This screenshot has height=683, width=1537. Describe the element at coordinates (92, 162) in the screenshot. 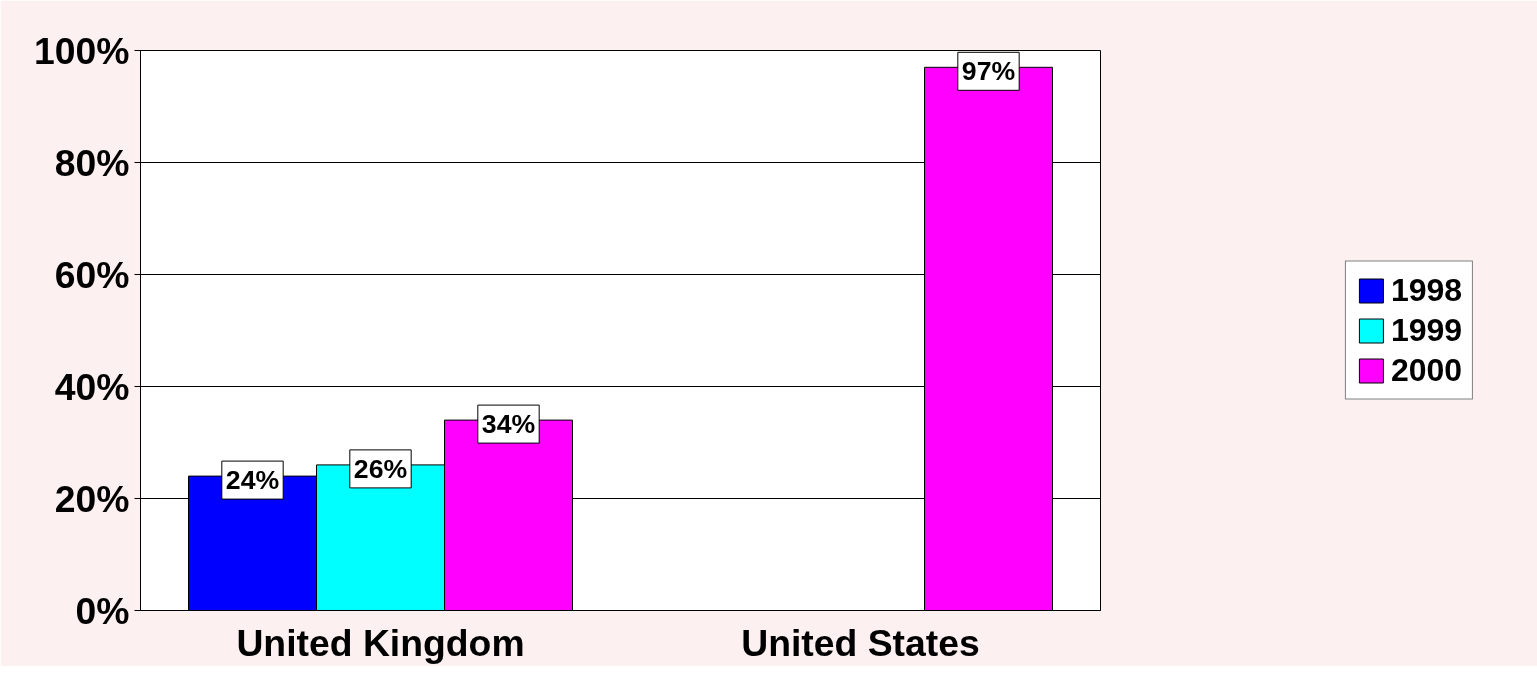

I see `y-tick-label: 80%` at that location.